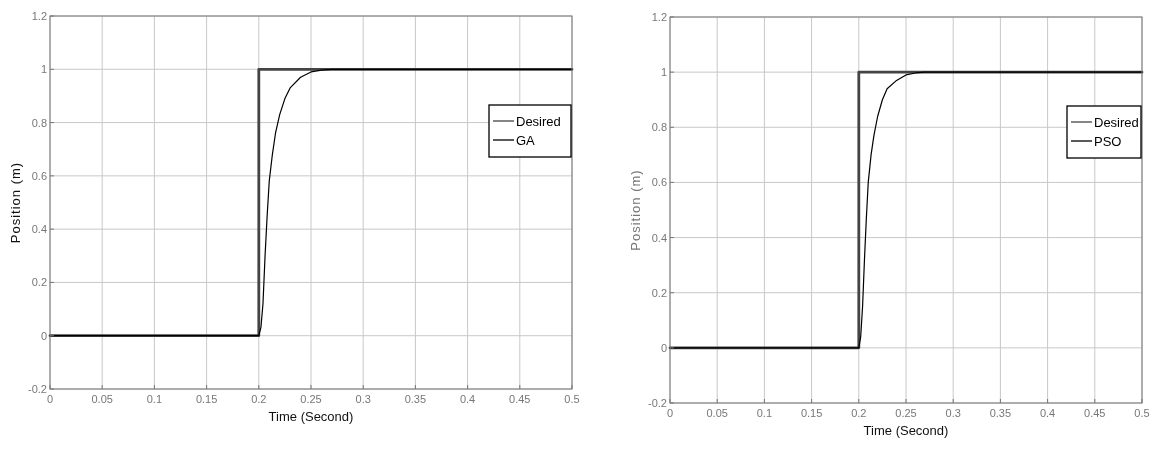 This screenshot has width=1163, height=452. What do you see at coordinates (1108, 141) in the screenshot?
I see `legend-label: PSO` at bounding box center [1108, 141].